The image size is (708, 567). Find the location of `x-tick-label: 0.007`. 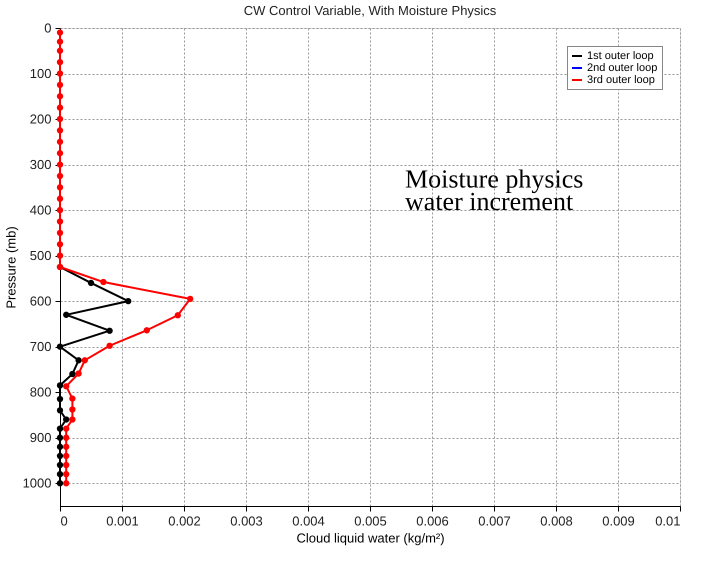

x-tick-label: 0.007 is located at coordinates (494, 521).